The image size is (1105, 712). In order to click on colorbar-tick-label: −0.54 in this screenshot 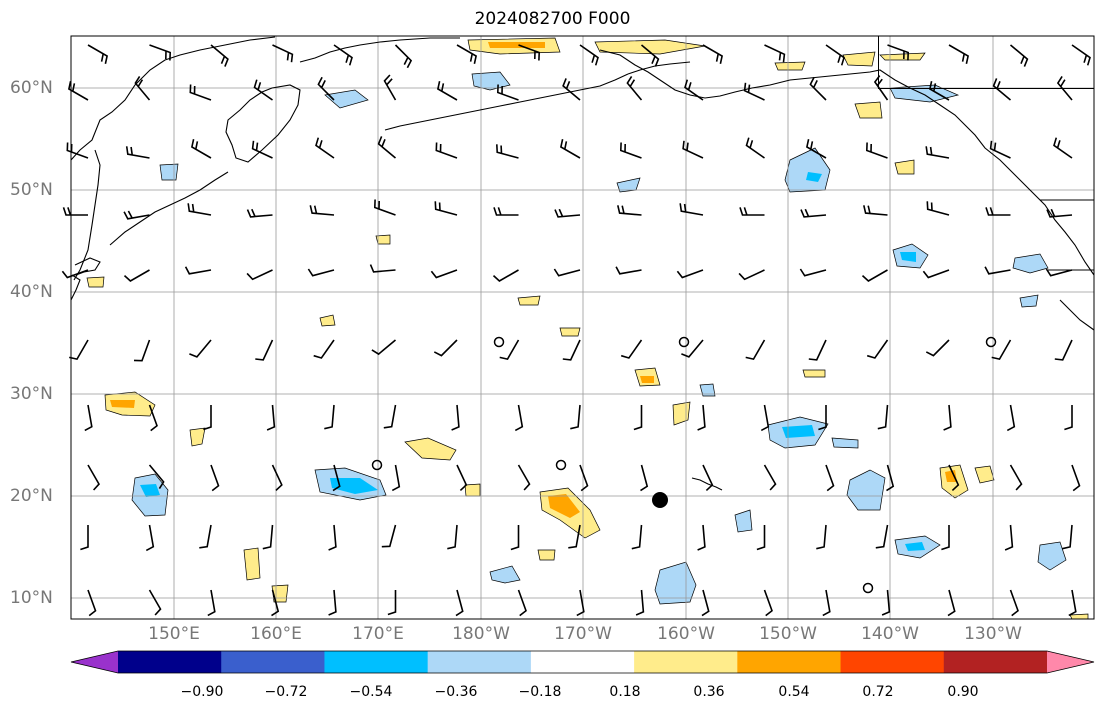, I will do `click(371, 692)`.